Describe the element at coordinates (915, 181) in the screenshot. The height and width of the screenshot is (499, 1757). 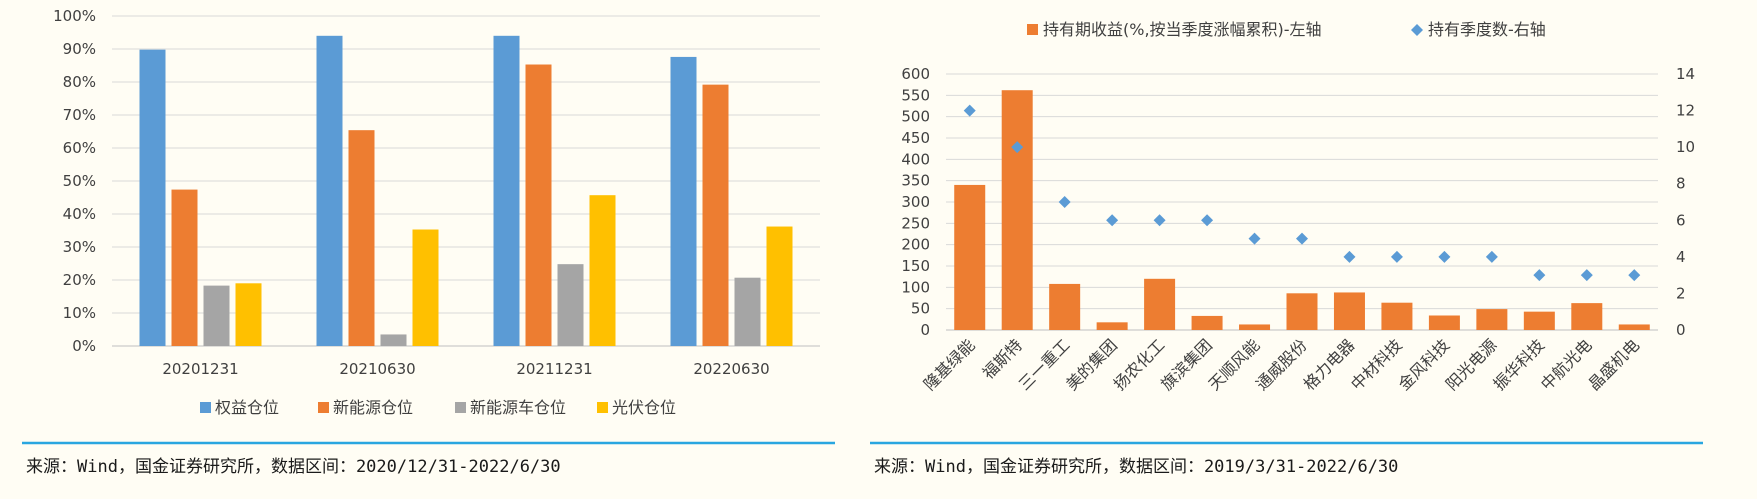
I see `right-left-axis-tick-label: 350` at that location.